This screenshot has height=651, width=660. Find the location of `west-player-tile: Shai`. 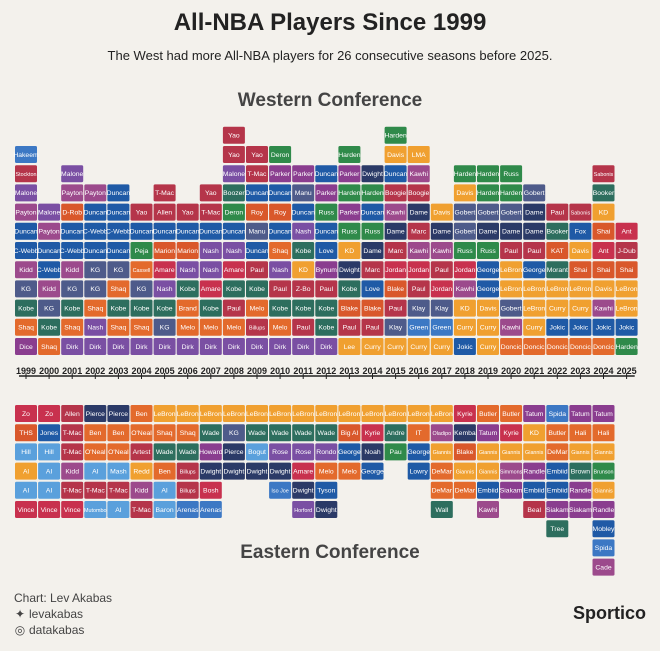

west-player-tile: Shai is located at coordinates (603, 270).